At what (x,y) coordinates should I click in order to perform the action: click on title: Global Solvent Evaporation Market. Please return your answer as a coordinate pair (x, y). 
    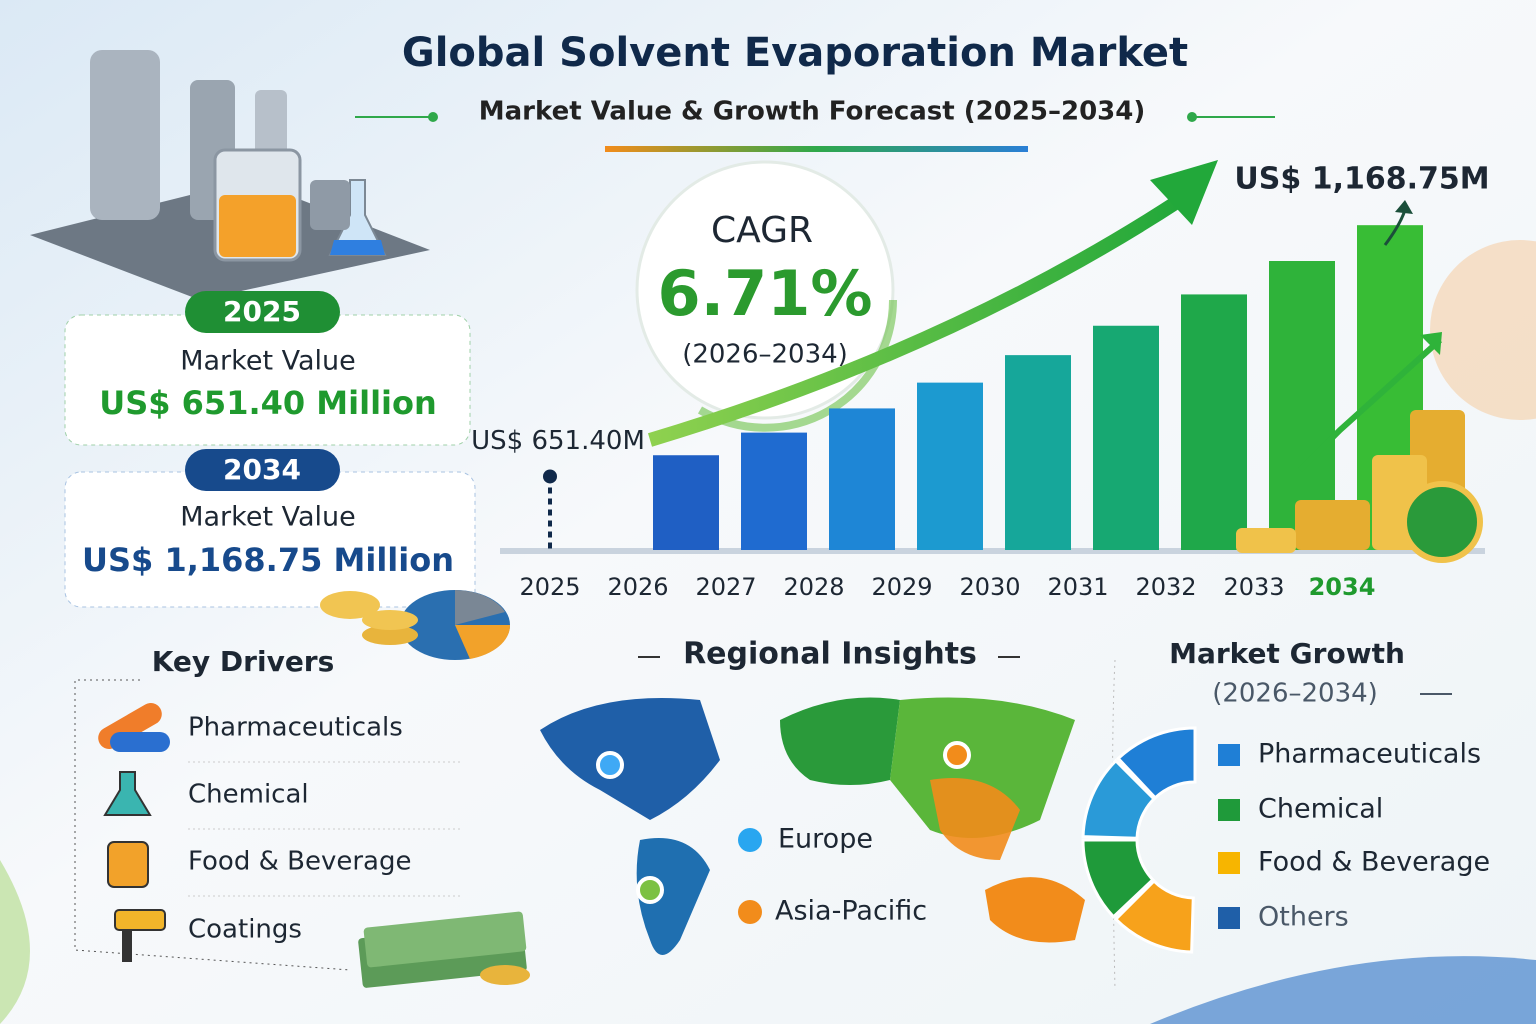
    Looking at the image, I should click on (795, 53).